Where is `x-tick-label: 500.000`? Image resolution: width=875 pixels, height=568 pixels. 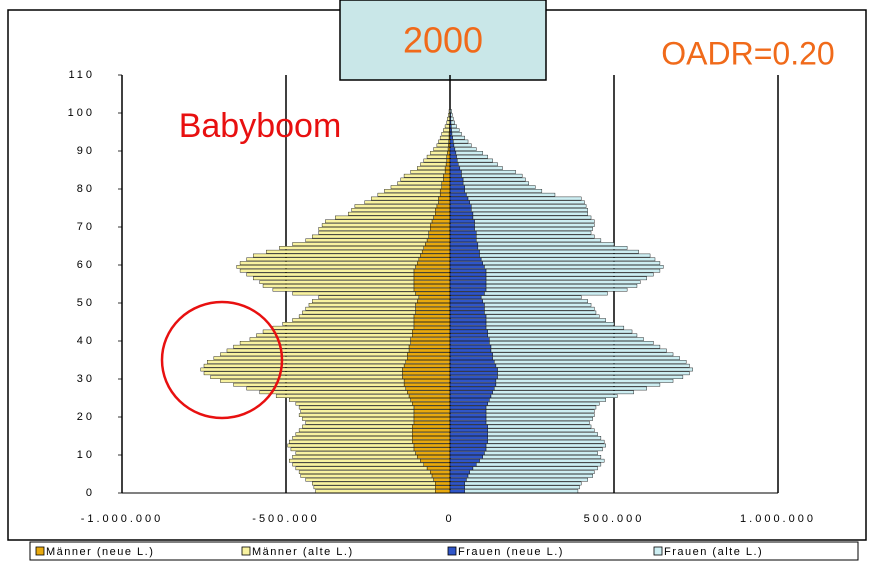 x-tick-label: 500.000 is located at coordinates (614, 519).